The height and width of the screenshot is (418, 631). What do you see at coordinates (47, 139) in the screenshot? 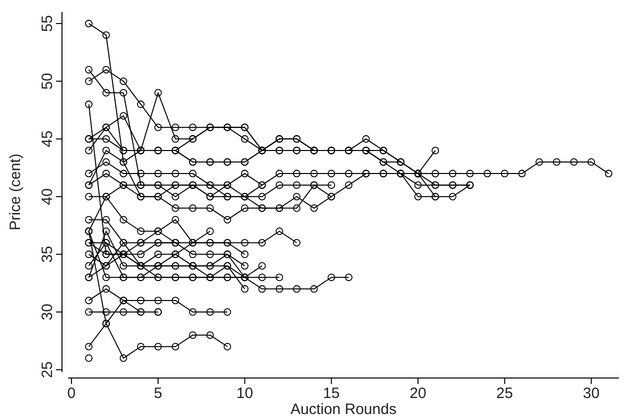
I see `y-tick-label: 45` at bounding box center [47, 139].